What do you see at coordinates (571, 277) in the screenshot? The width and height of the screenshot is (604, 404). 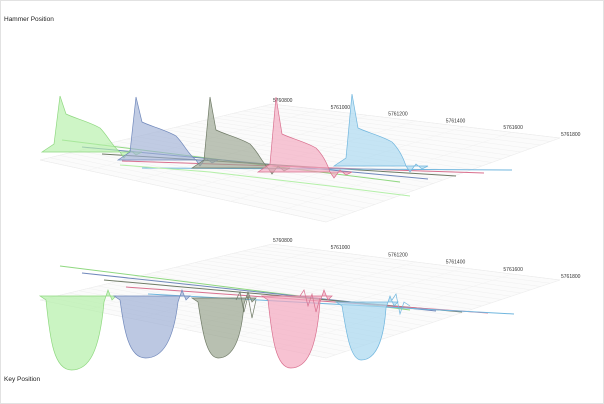 I see `bottom-x-tick-label: 5761800` at bounding box center [571, 277].